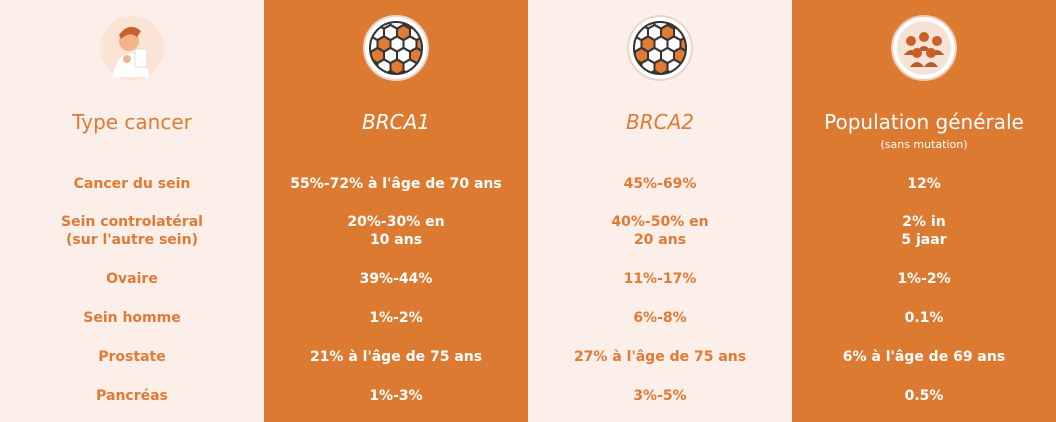 The width and height of the screenshot is (1056, 422). I want to click on cell: 6%-8%, so click(660, 318).